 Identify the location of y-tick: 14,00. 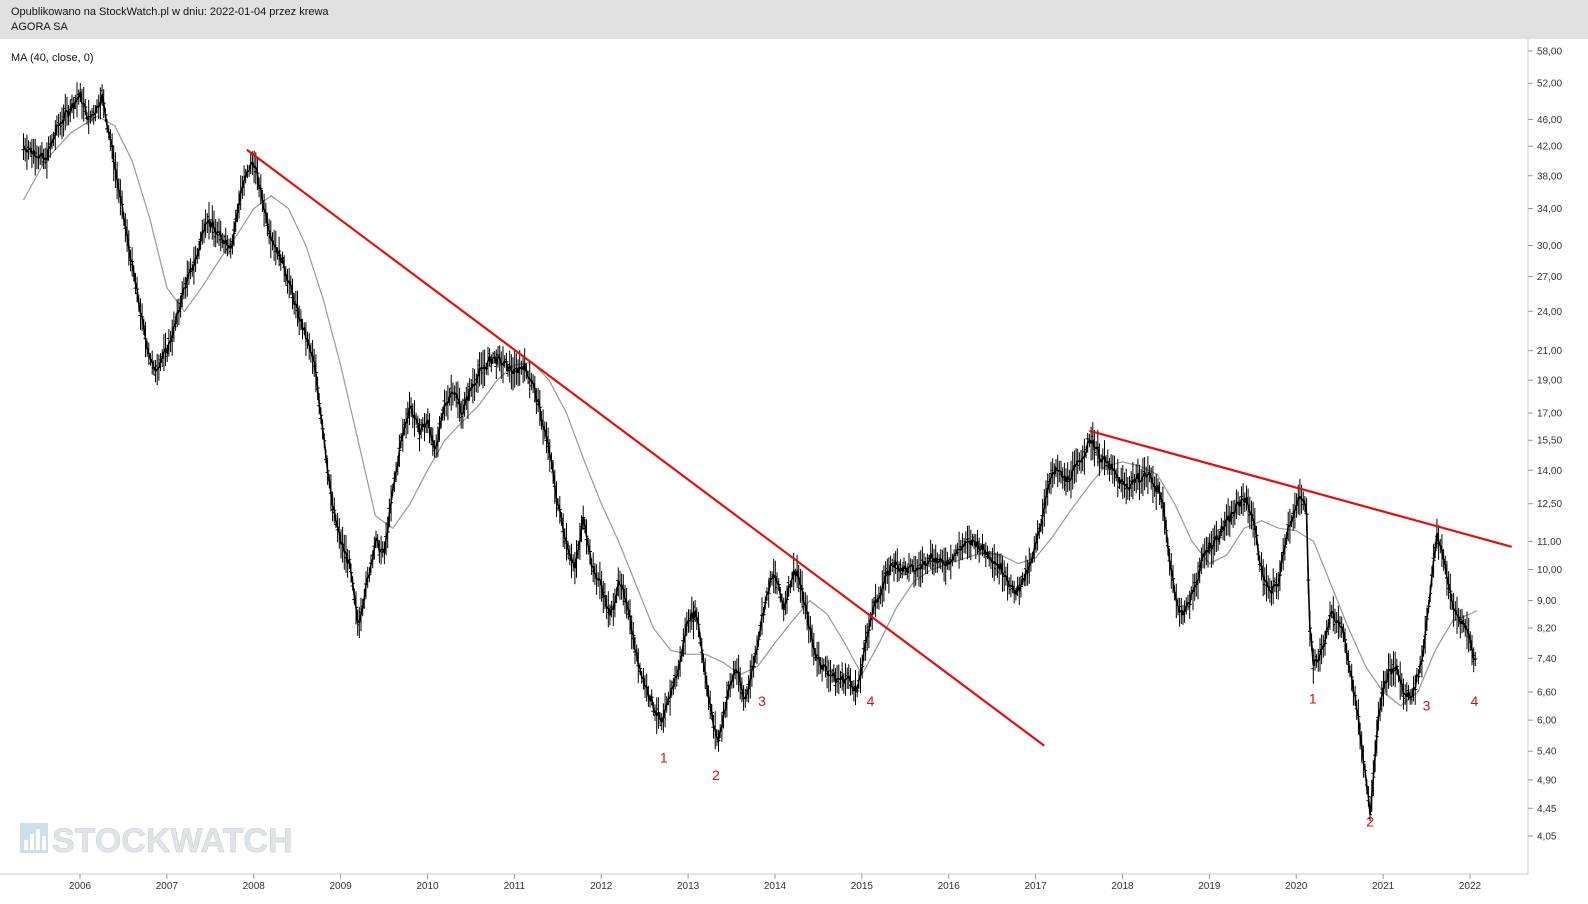
(1545, 471).